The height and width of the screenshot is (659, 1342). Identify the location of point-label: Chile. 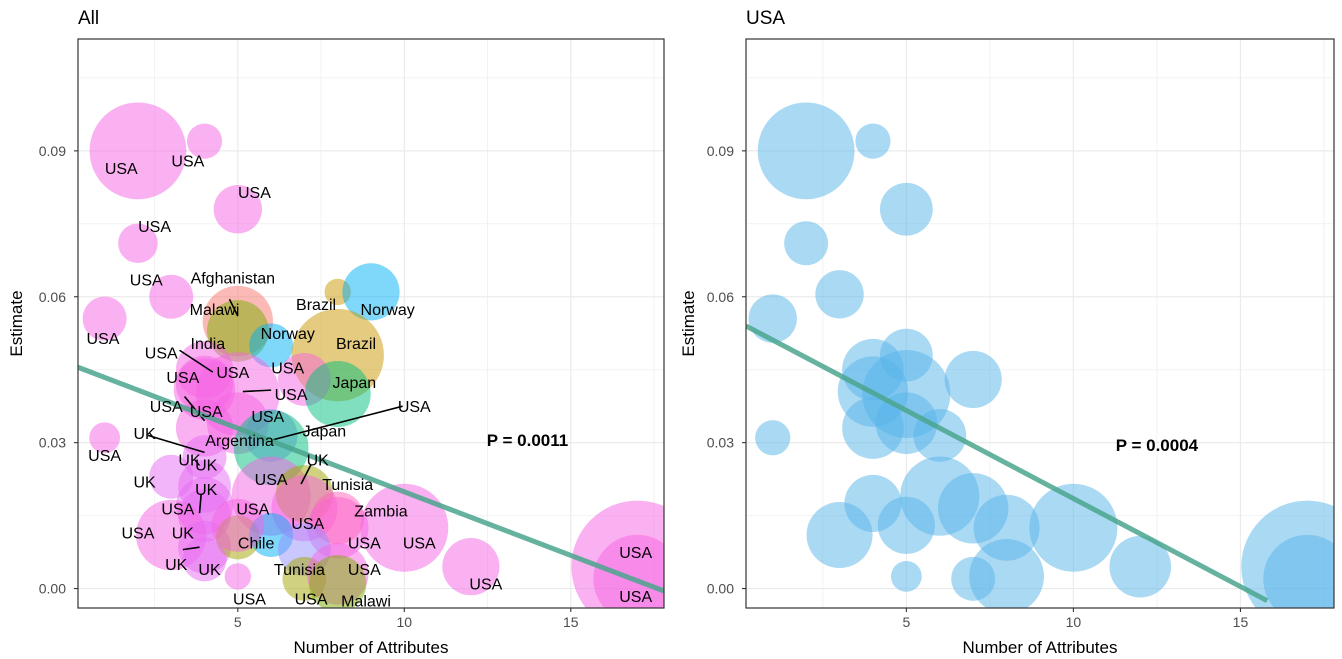
(256, 543).